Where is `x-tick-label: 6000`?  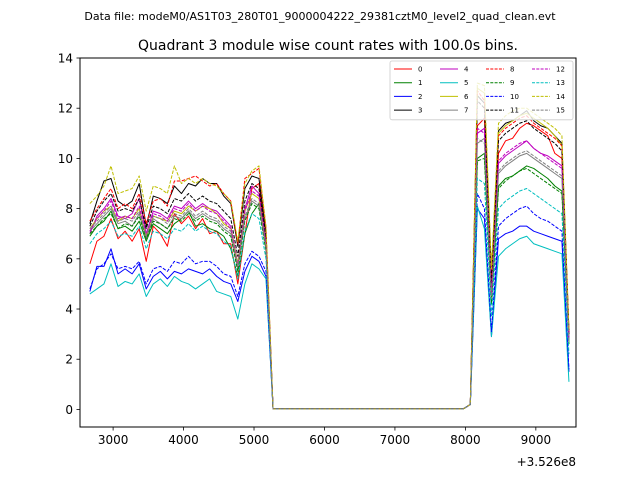
x-tick-label: 6000 is located at coordinates (324, 440).